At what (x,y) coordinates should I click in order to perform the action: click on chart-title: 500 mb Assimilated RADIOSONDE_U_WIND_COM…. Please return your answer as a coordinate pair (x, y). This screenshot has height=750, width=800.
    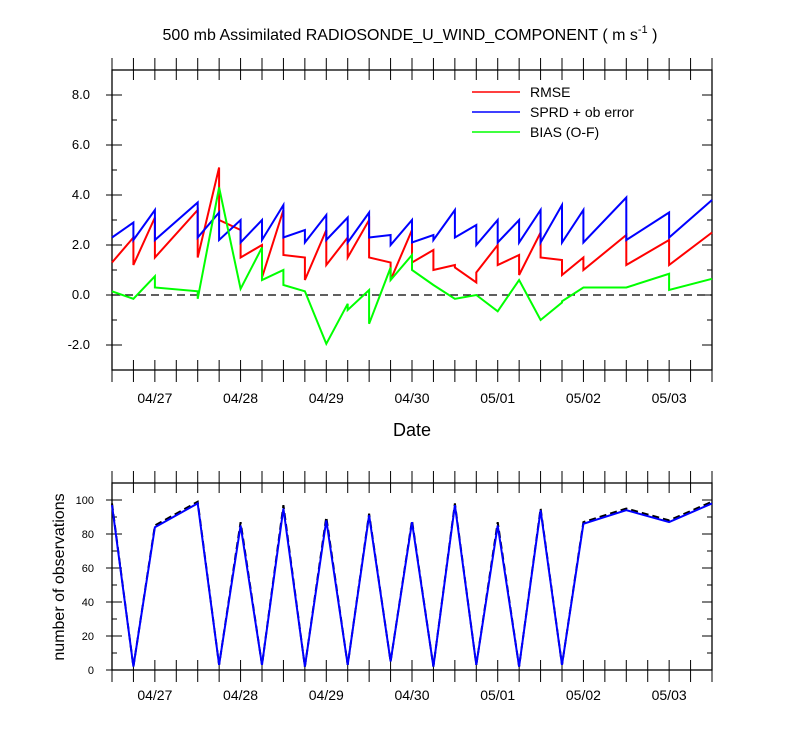
    Looking at the image, I should click on (410, 34).